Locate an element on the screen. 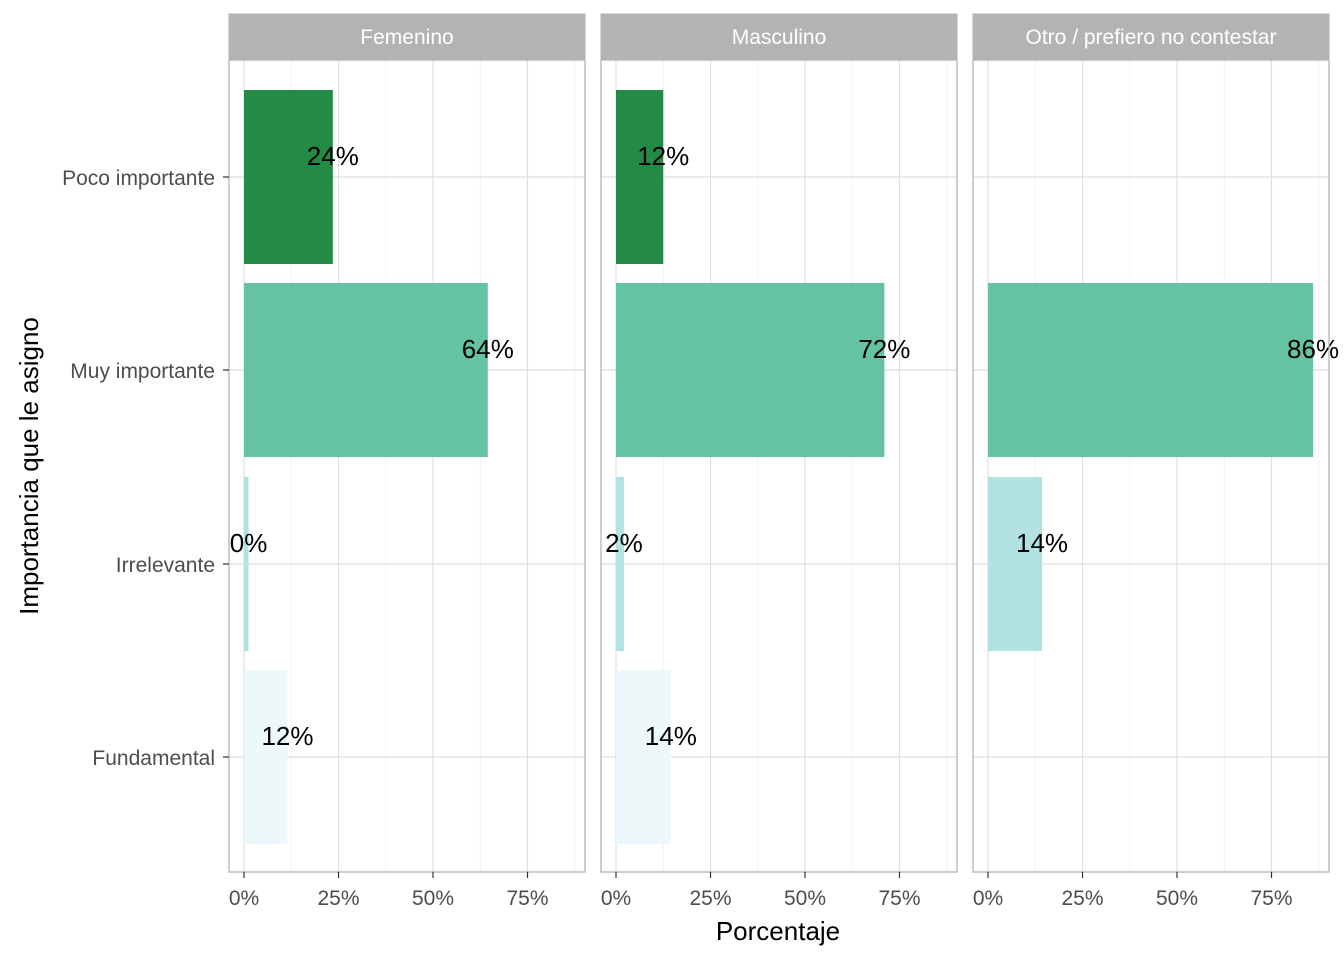 The width and height of the screenshot is (1344, 960). data-label: 2% is located at coordinates (624, 543).